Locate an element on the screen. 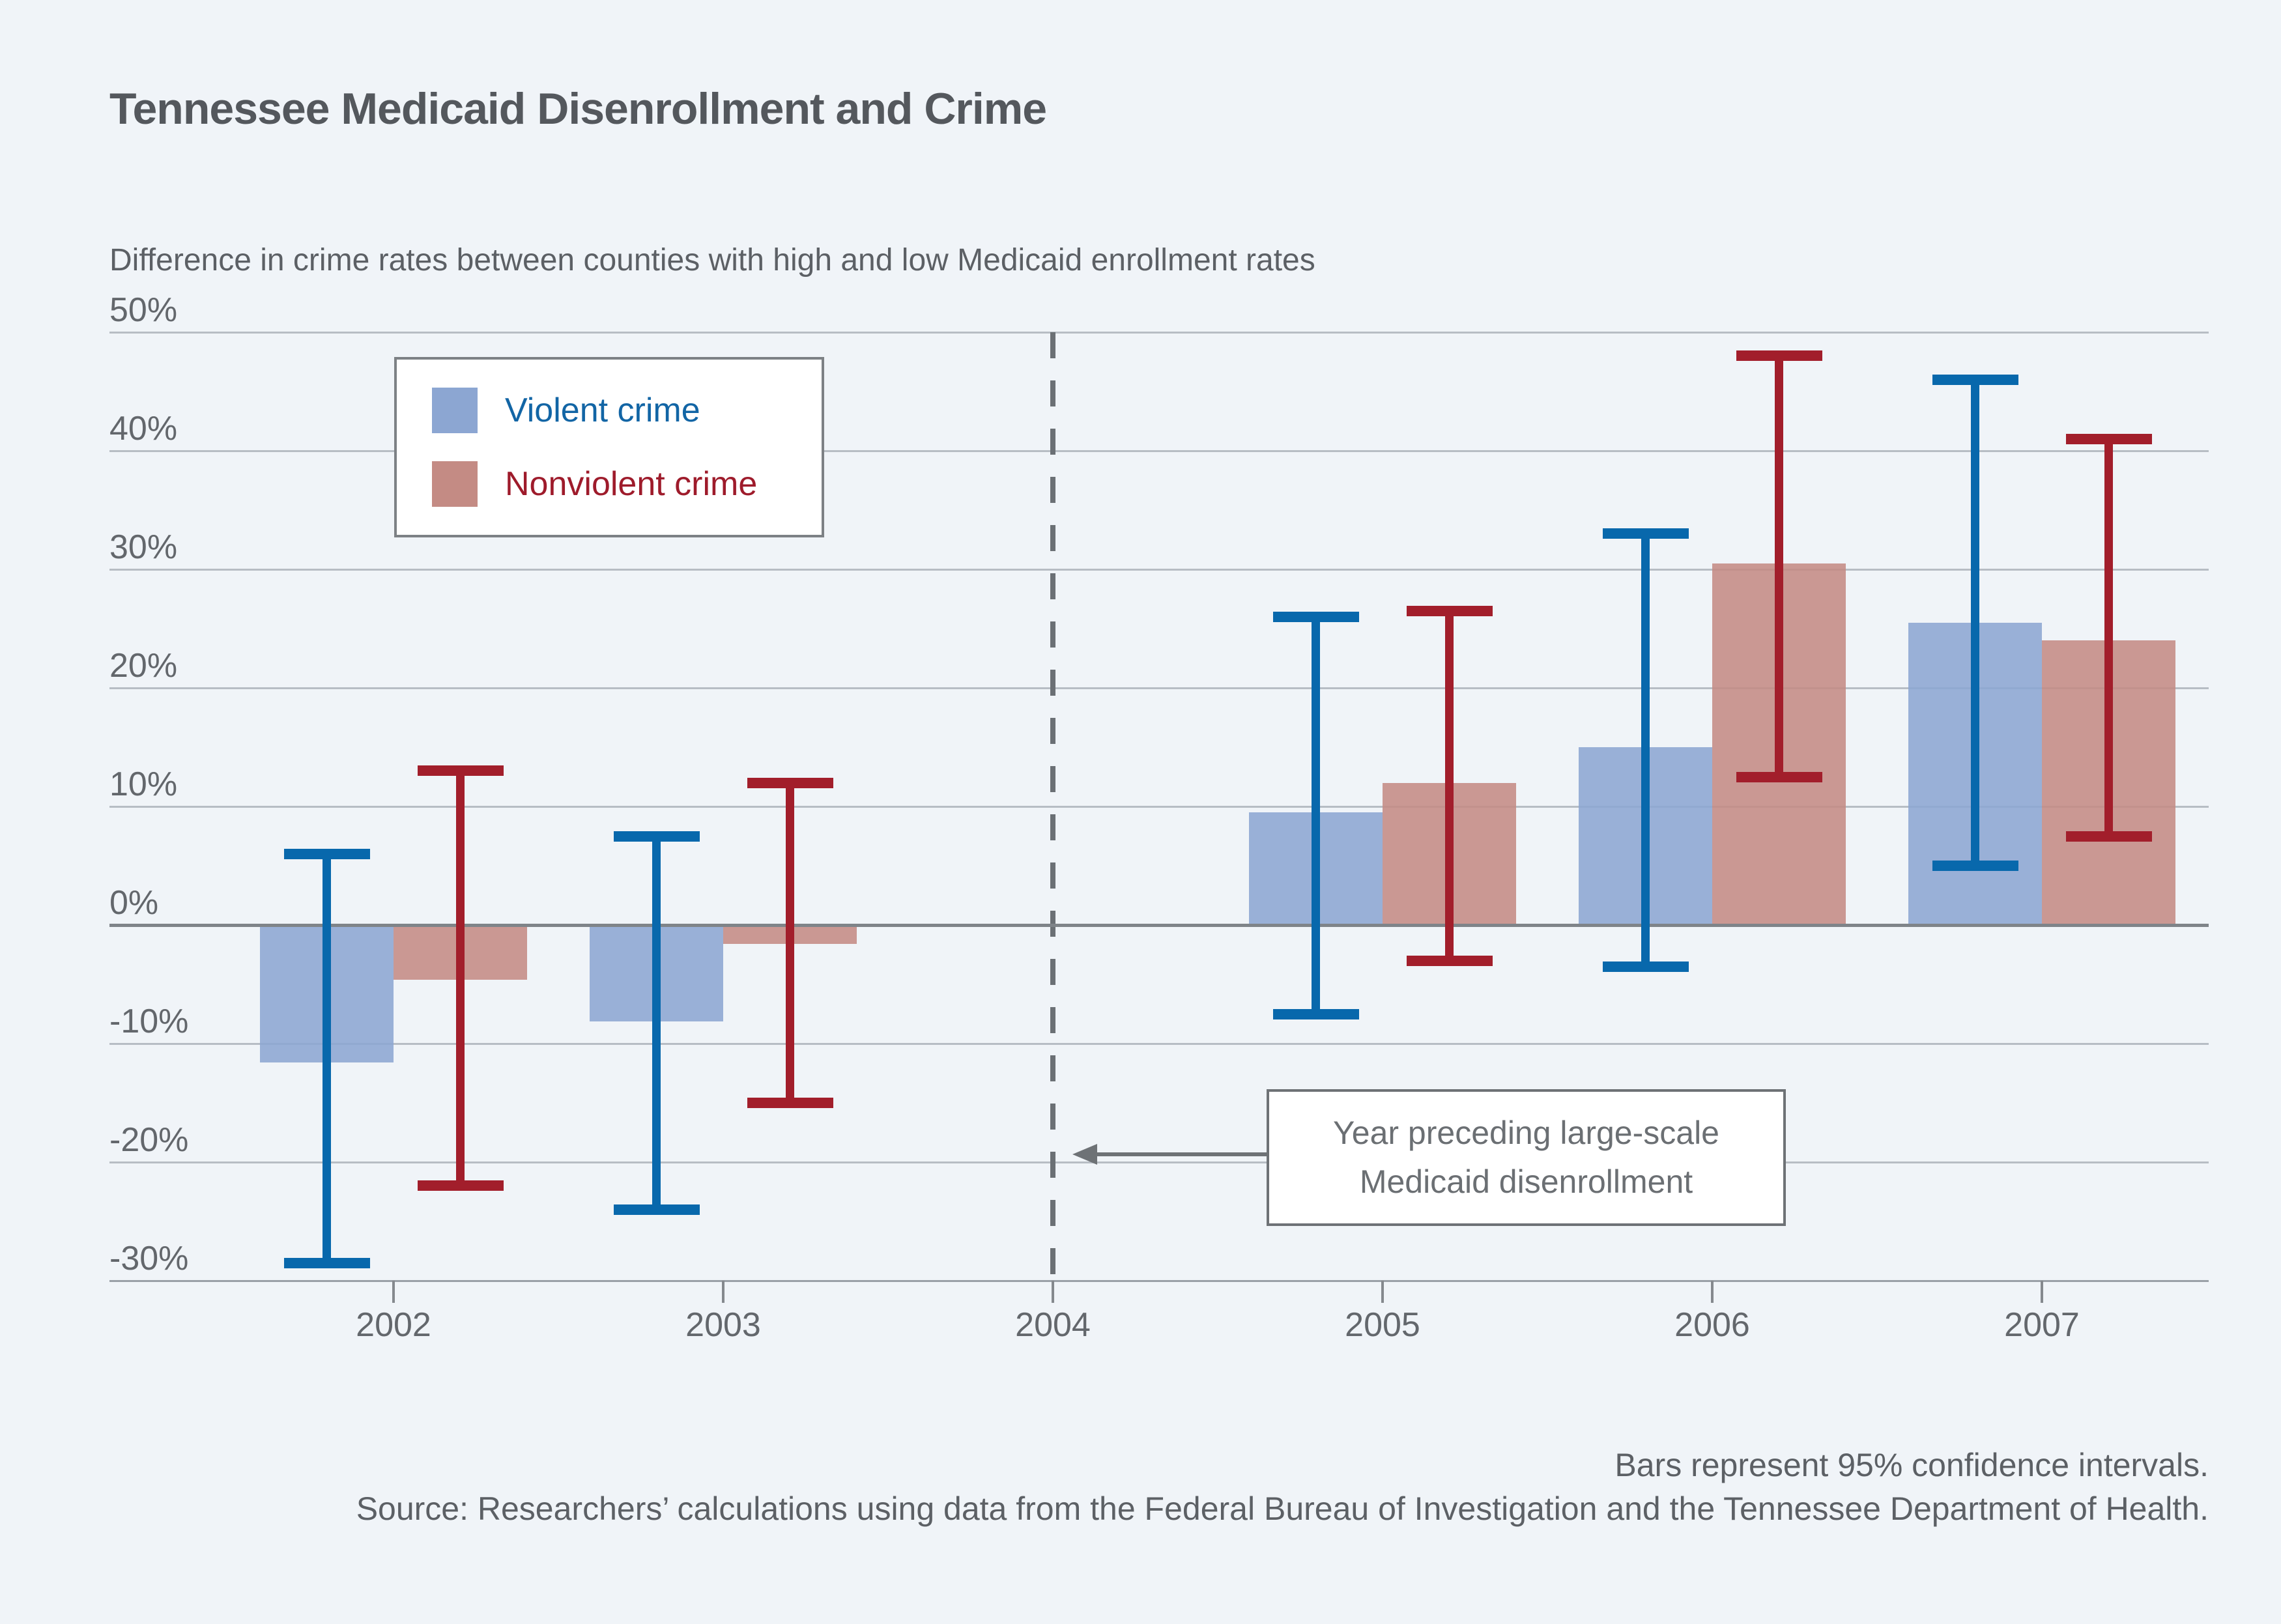 The height and width of the screenshot is (1624, 2281). error-bar-cap-bottom-nonviolent-2007 is located at coordinates (2108, 836).